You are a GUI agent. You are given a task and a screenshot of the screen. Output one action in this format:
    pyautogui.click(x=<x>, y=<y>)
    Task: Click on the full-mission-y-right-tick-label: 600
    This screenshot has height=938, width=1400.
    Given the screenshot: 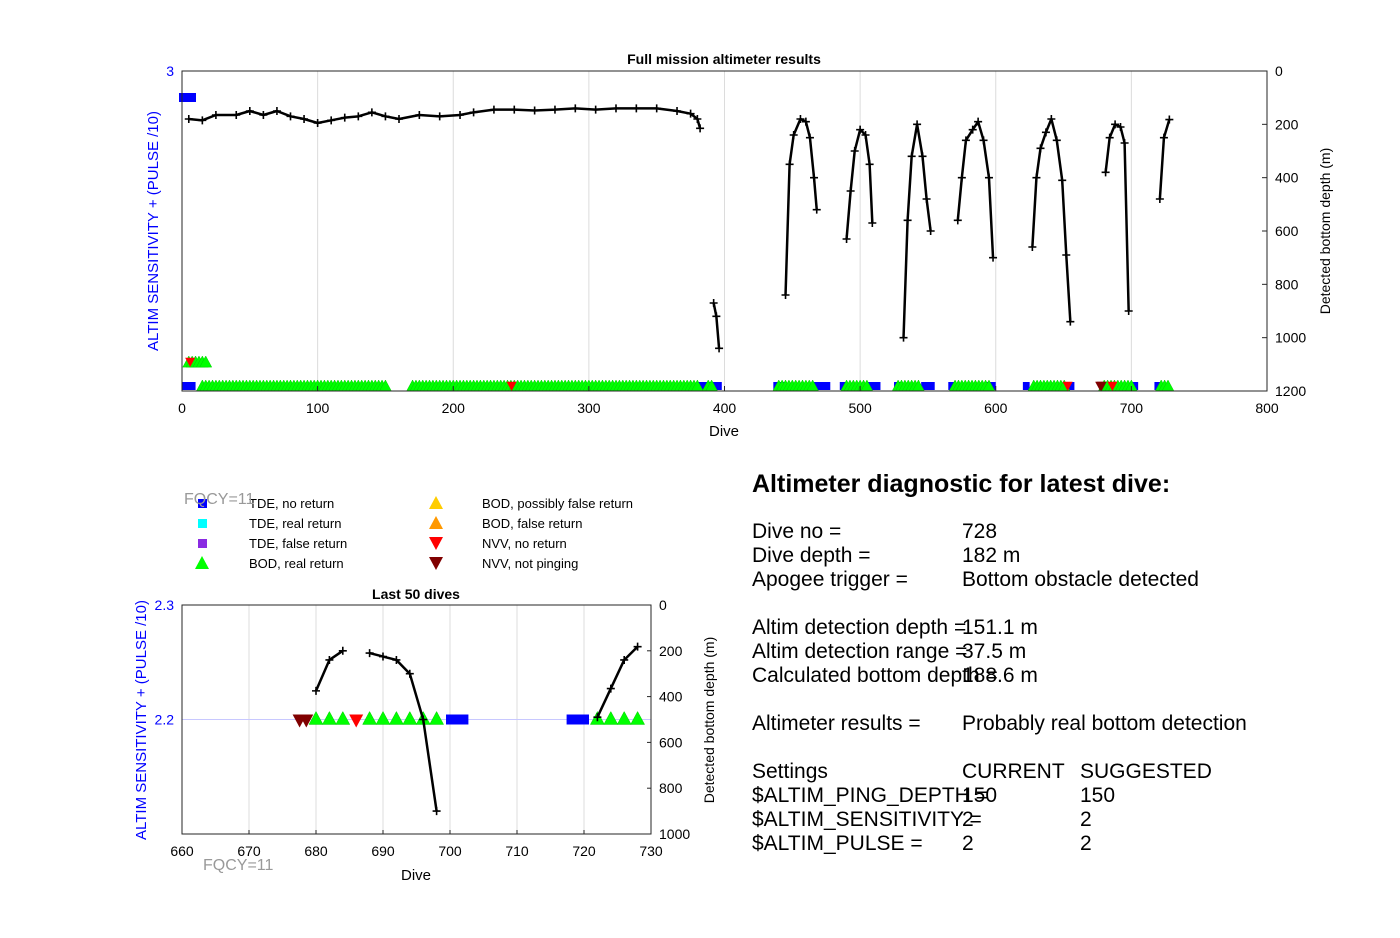 What is the action you would take?
    pyautogui.click(x=1287, y=231)
    